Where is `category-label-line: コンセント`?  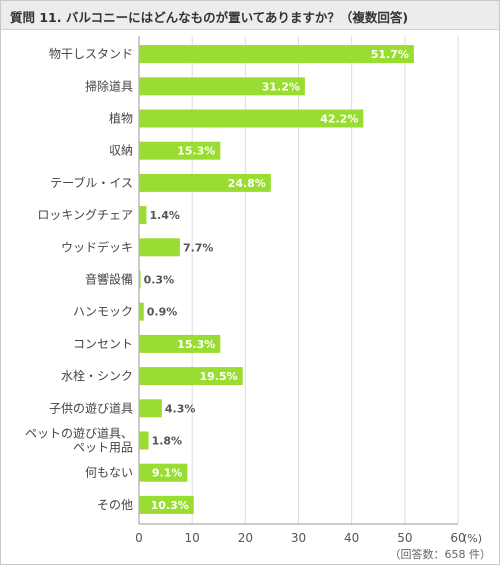
category-label-line: コンセント is located at coordinates (103, 344).